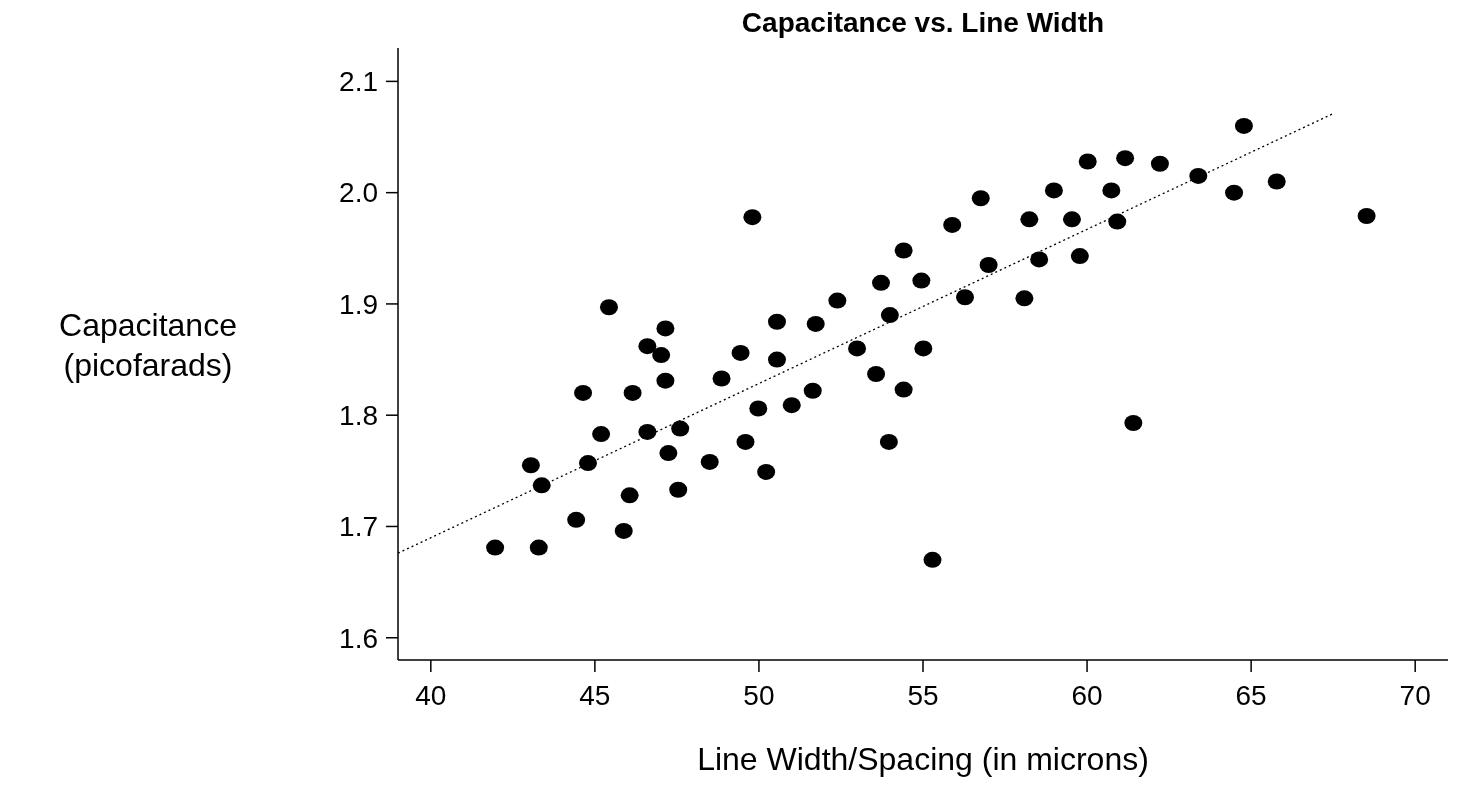 This screenshot has height=810, width=1466. What do you see at coordinates (759, 695) in the screenshot?
I see `x-tick-label: 50` at bounding box center [759, 695].